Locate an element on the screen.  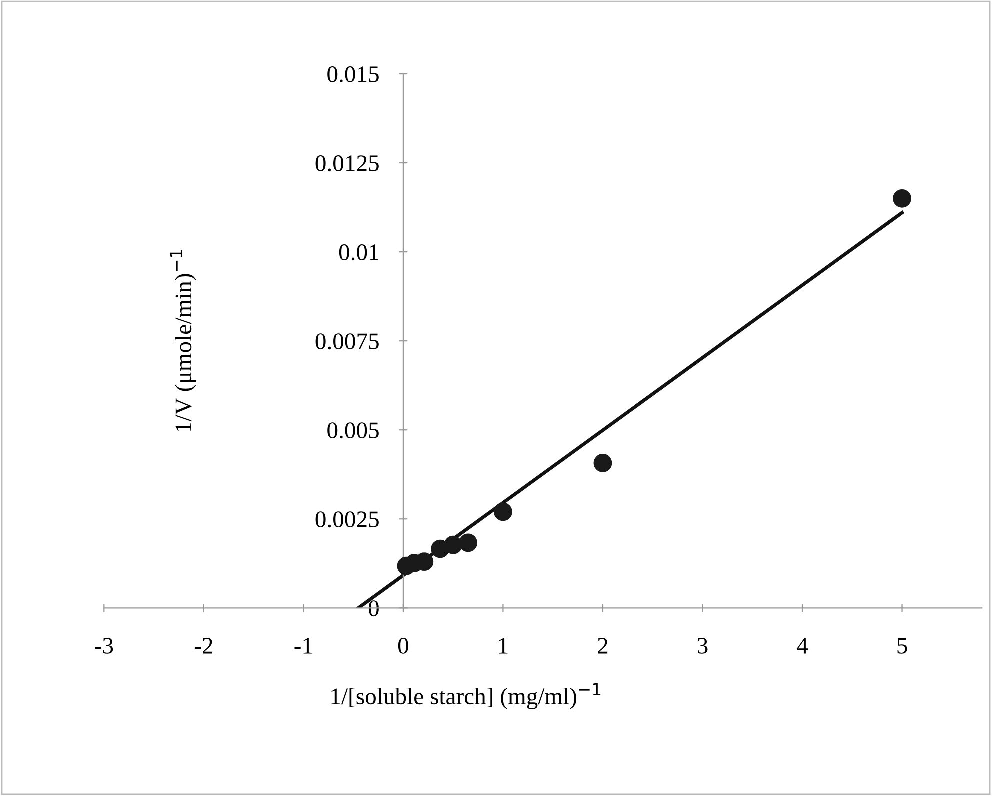
x-axis-title: 1/[soluble starch] (mg/ml)$^{−1}$ is located at coordinates (466, 696).